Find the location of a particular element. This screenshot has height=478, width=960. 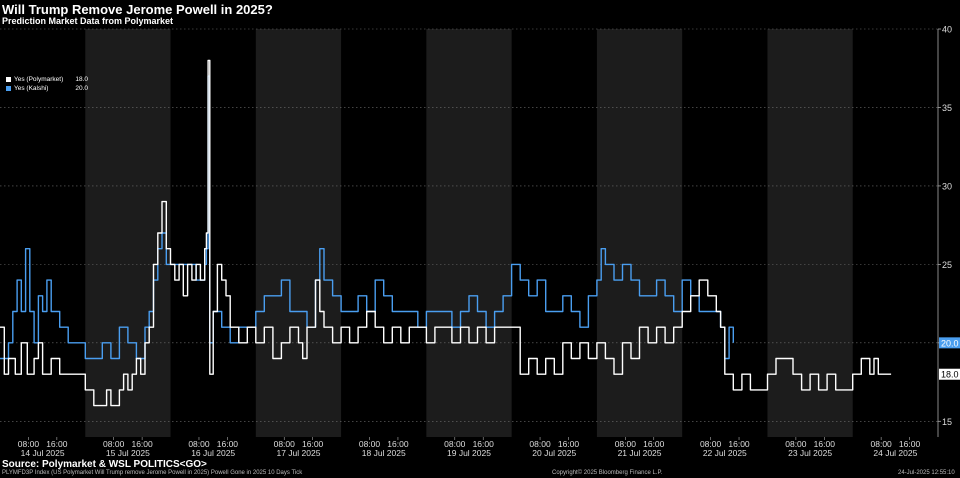

y-tick-label: 25 is located at coordinates (947, 265).